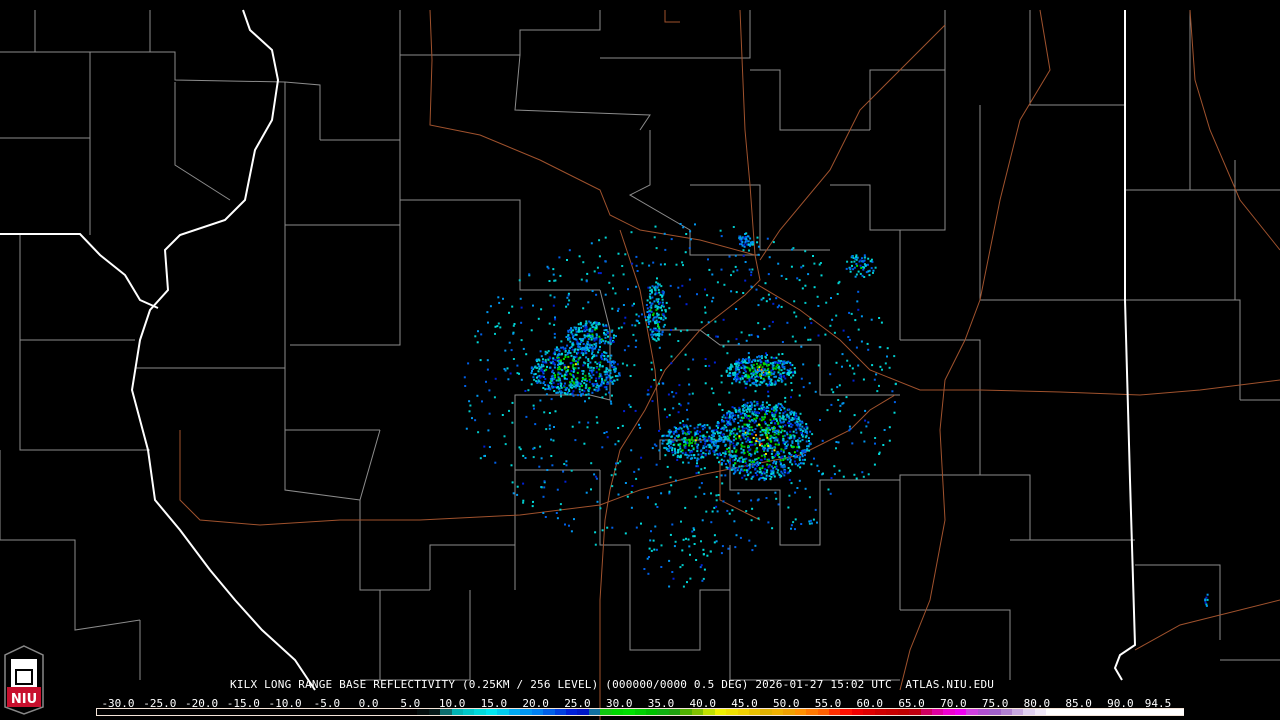  What do you see at coordinates (410, 703) in the screenshot?
I see `colorbar-tick-label: 5.0` at bounding box center [410, 703].